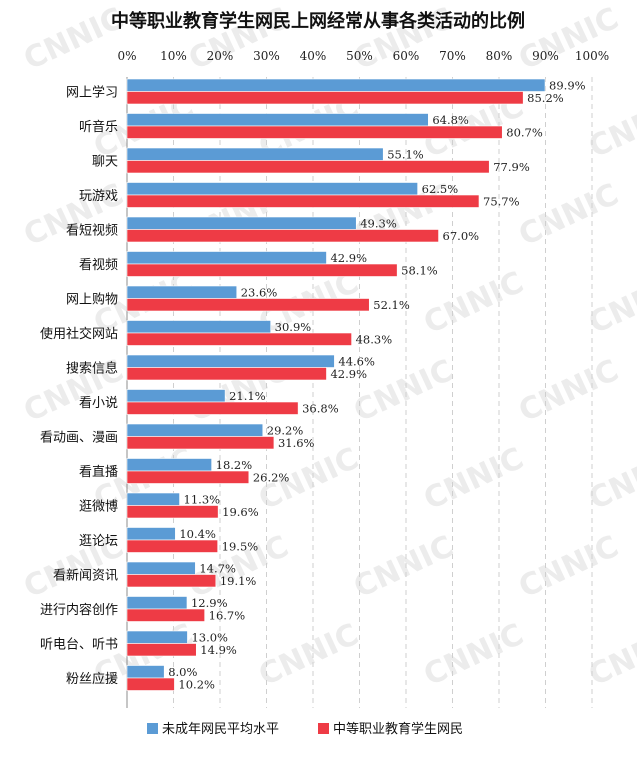 The height and width of the screenshot is (758, 637). I want to click on x-axis-ticks: 0% 10% 20% 30% 40% 50% 60% 70% 80% 90% 100%, so click(363, 56).